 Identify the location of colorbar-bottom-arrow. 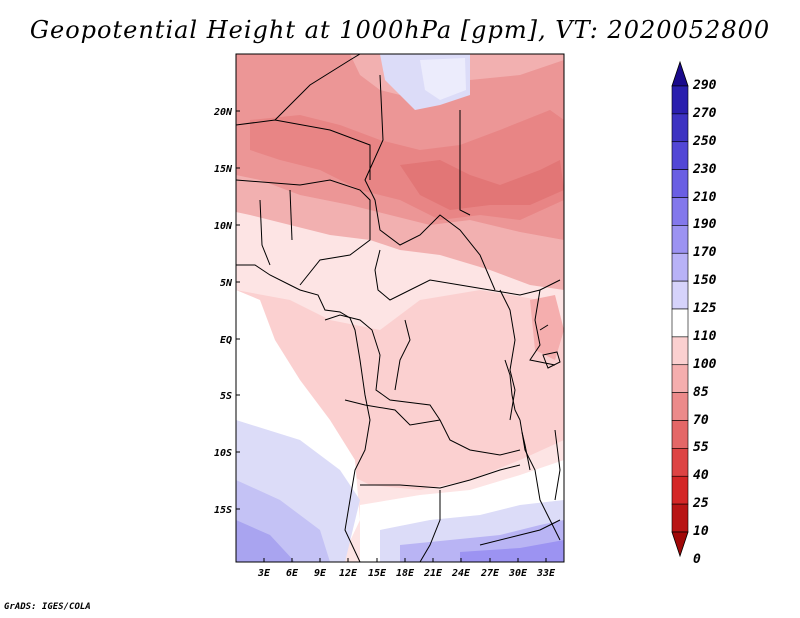
(680, 544).